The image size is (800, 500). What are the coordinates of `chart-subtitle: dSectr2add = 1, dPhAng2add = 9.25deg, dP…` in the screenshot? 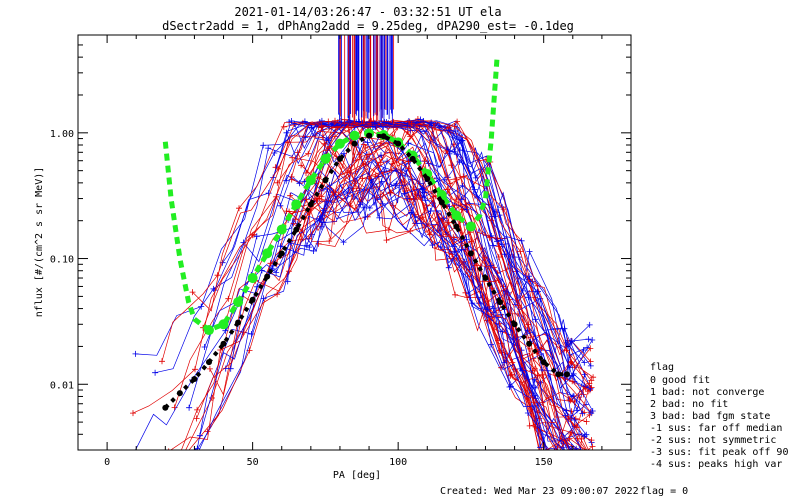 It's located at (368, 26).